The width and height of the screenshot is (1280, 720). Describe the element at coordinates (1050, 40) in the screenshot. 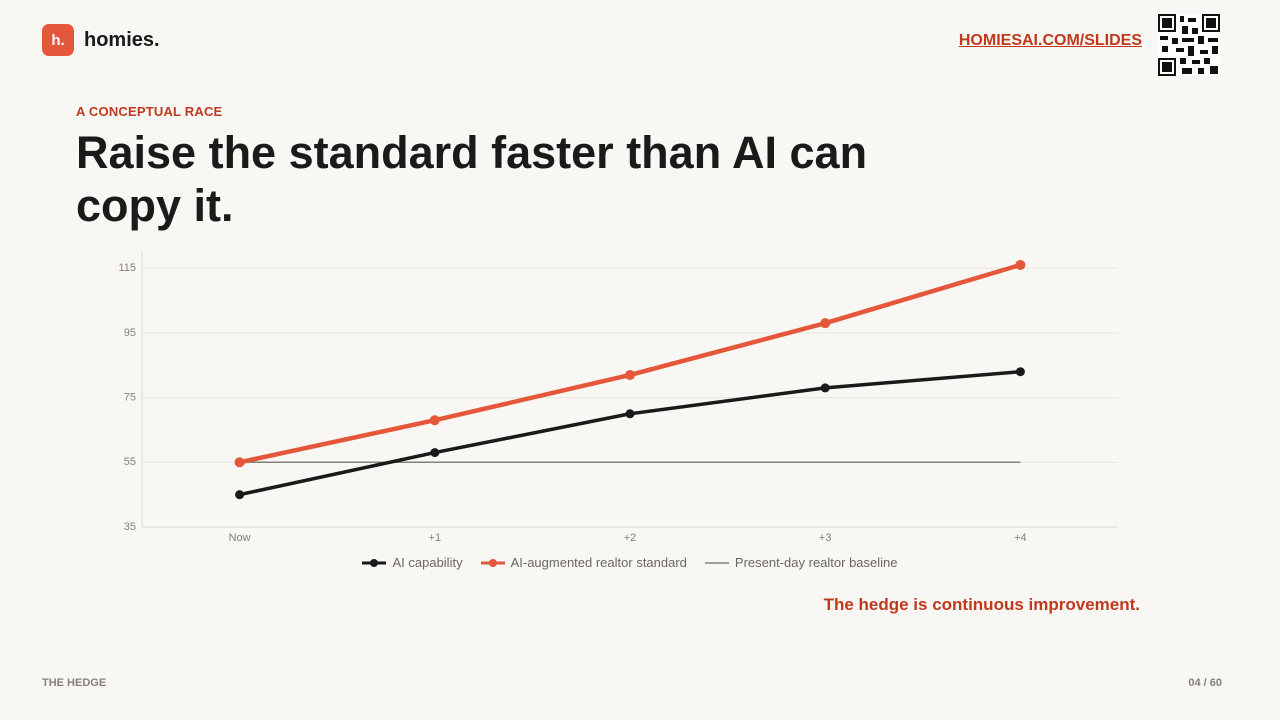

I see `link: HOMIESAI.COM/SLIDES` at that location.